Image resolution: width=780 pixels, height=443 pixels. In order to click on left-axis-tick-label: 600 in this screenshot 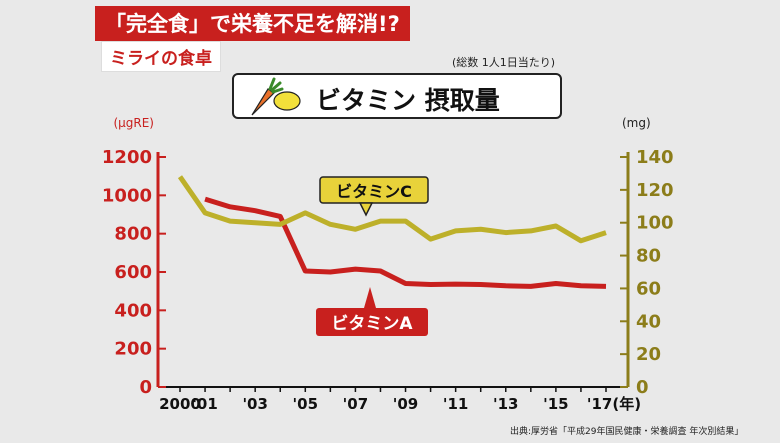, I will do `click(133, 272)`.